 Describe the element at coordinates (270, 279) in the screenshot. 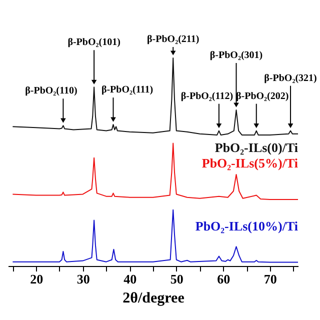

I see `x-tick-label: 70` at that location.